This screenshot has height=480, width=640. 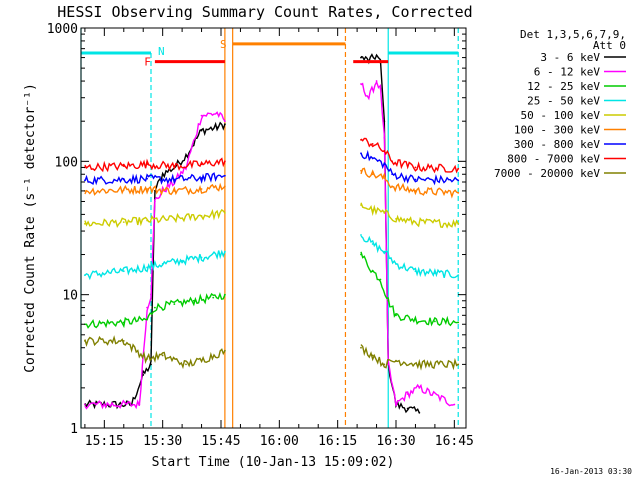 What do you see at coordinates (104, 441) in the screenshot?
I see `x-tick-label: 15:15` at bounding box center [104, 441].